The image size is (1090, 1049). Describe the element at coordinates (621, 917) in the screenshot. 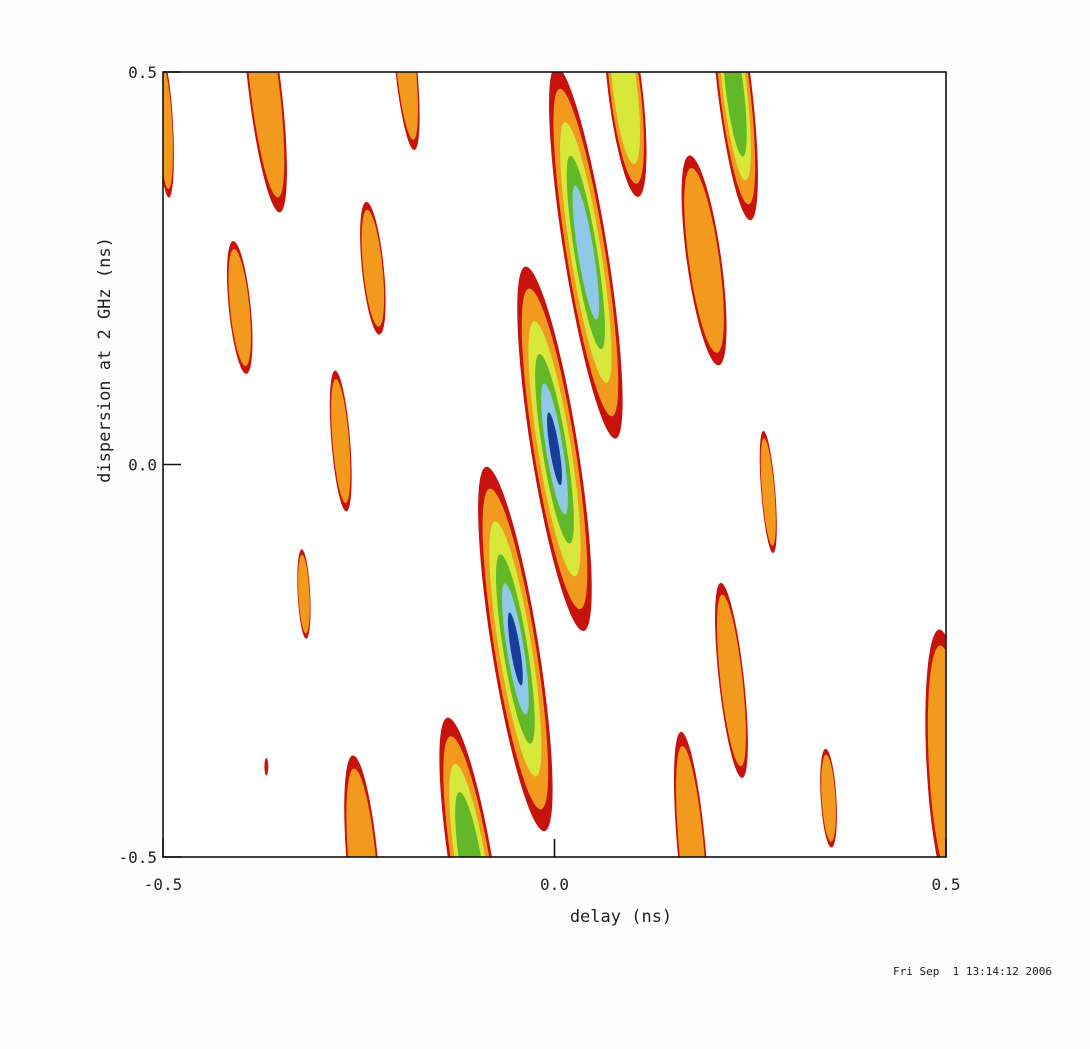

I see `x-axis-label: delay (ns)` at that location.